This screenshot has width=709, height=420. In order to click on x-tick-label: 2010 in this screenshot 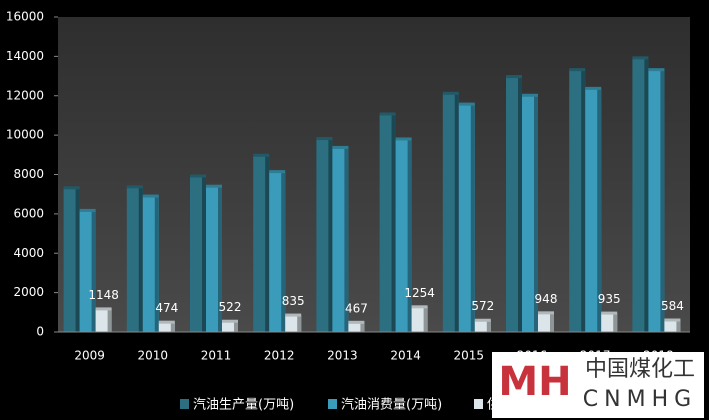, I will do `click(153, 356)`.